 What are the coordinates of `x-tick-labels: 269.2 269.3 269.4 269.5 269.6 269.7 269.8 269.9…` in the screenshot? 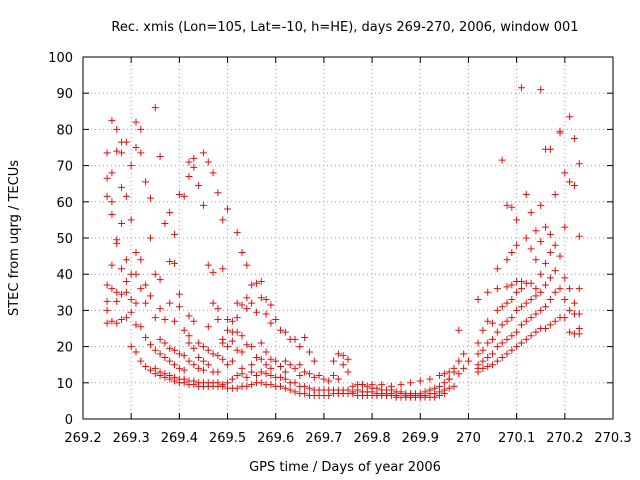 It's located at (347, 438).